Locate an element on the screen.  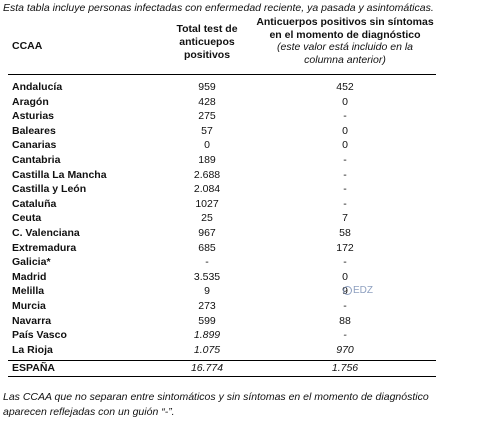
total-test: 16.774 is located at coordinates (207, 368).